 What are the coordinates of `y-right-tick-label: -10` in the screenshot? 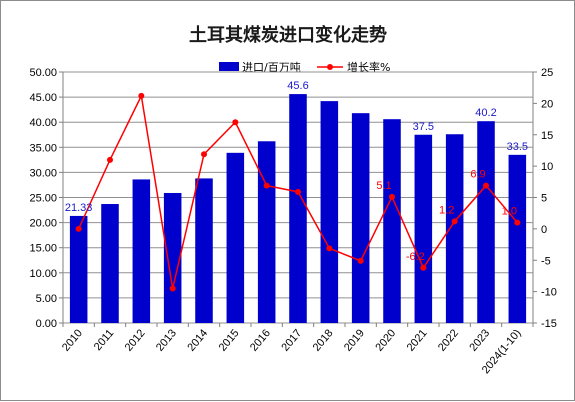 It's located at (549, 293).